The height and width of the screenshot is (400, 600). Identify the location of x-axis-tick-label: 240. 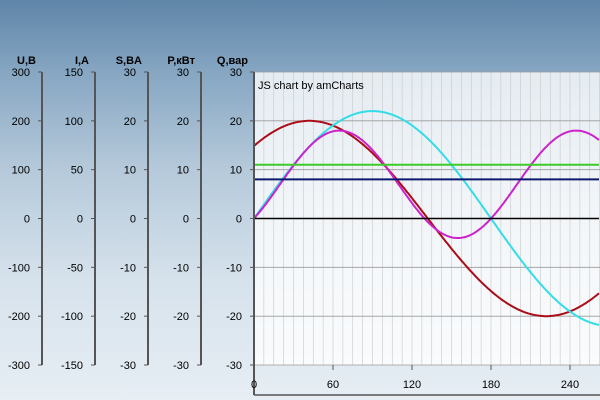
(570, 385).